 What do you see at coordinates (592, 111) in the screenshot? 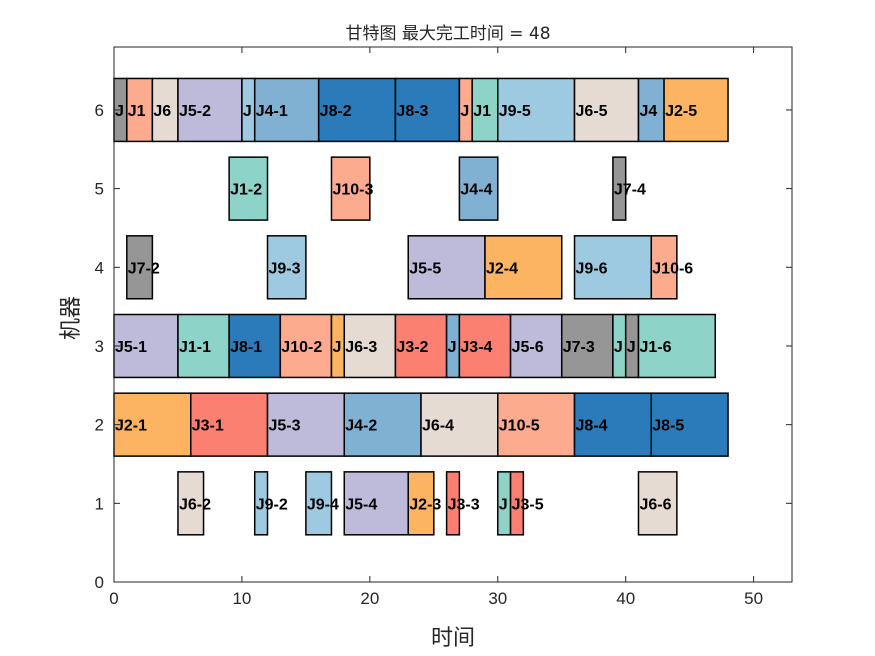
I see `gantt-bar-label: J6-5` at bounding box center [592, 111].